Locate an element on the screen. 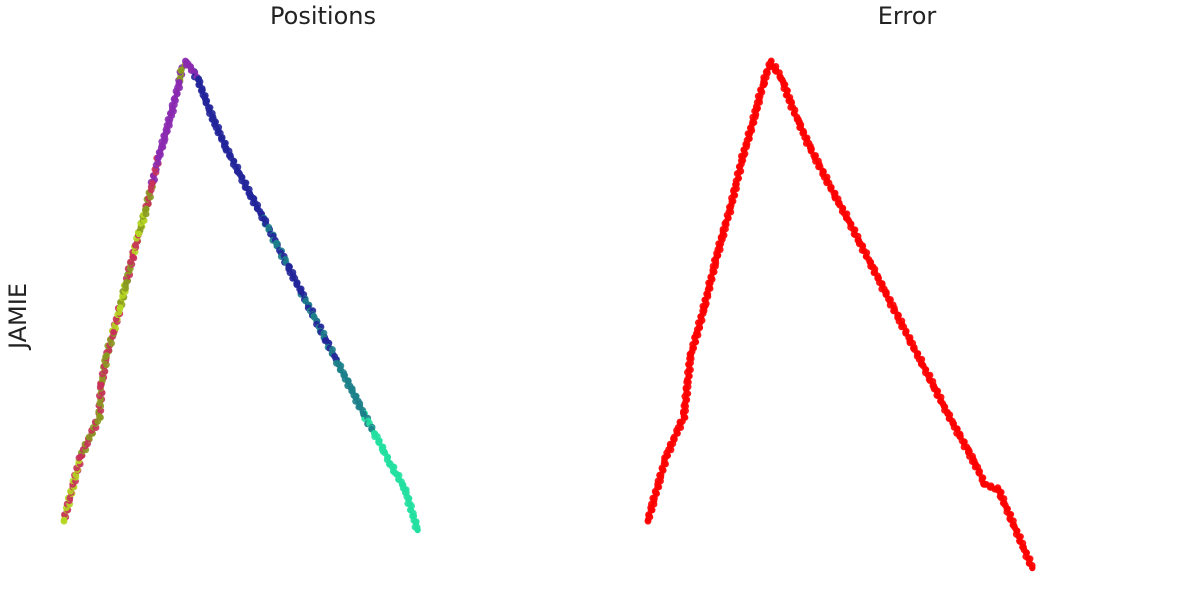 The width and height of the screenshot is (1200, 600). error-title: Error is located at coordinates (907, 16).